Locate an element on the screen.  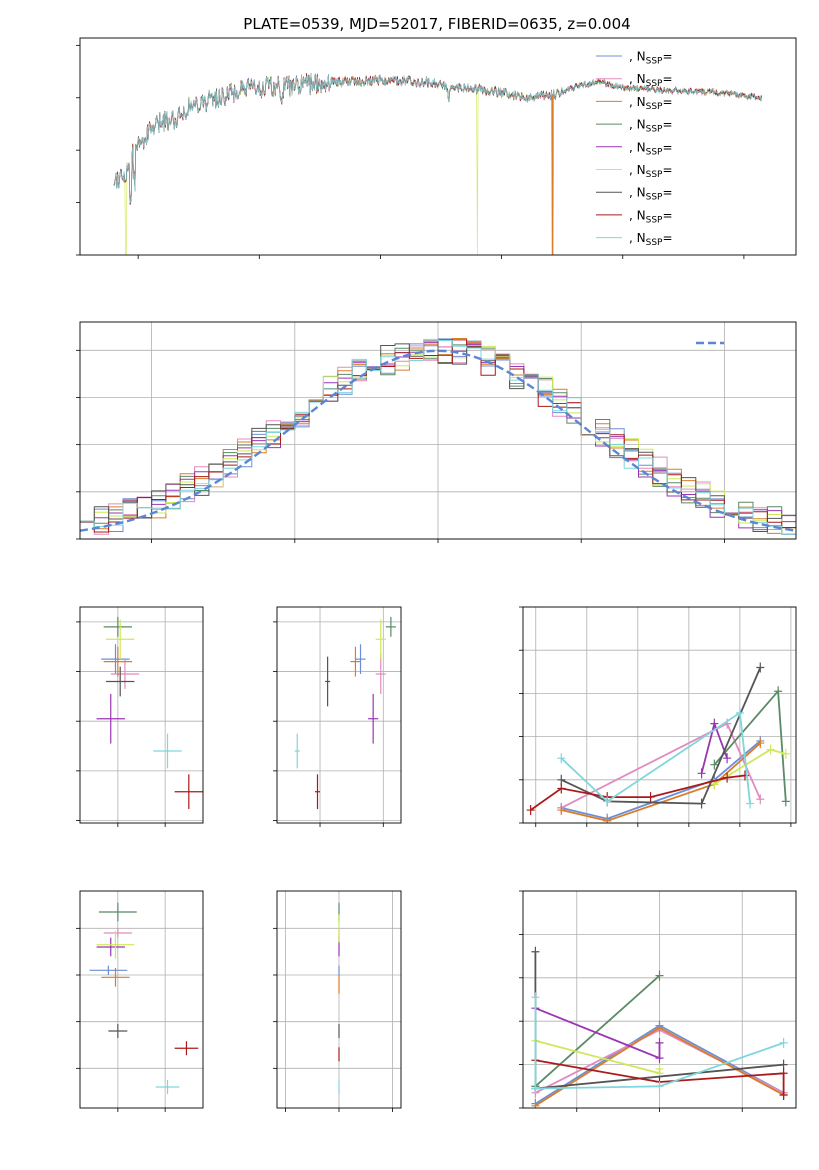
mass-weight-vs-age-panel is located at coordinates (658, 716).